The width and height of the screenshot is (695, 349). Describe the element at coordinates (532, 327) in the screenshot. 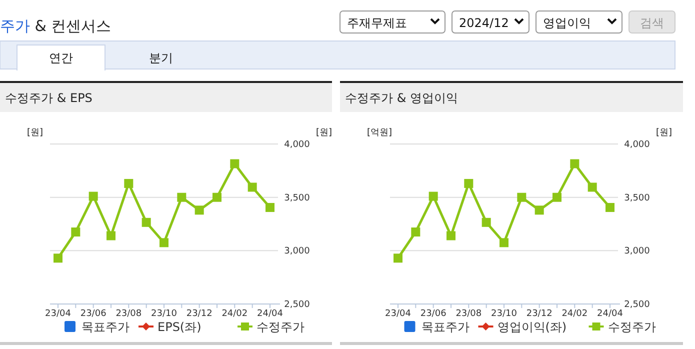

I see `legend-label: 영업이익(좌)` at that location.